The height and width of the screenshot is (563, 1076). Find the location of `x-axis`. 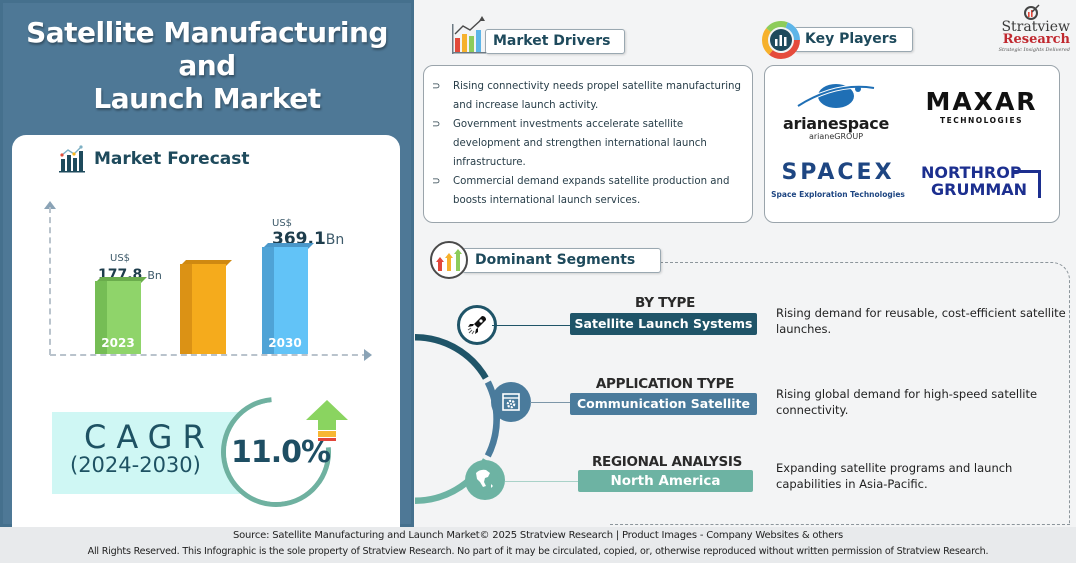

x-axis is located at coordinates (209, 355).